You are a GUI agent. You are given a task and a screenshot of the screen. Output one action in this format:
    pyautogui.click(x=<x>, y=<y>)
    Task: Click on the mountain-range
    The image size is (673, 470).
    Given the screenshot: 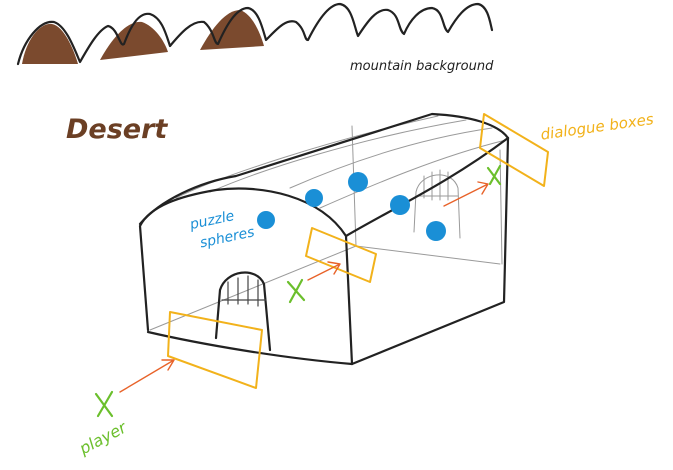 What is the action you would take?
    pyautogui.click(x=255, y=34)
    